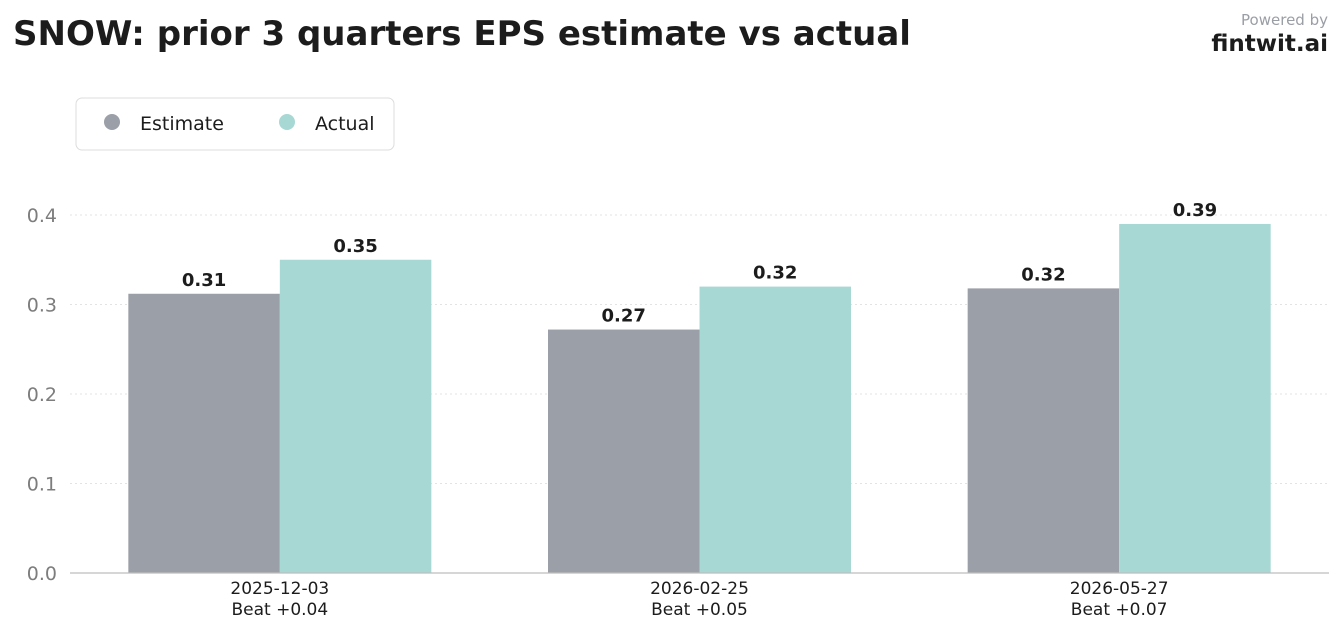 The image size is (1341, 631). I want to click on data-label-actual: 0.32, so click(775, 273).